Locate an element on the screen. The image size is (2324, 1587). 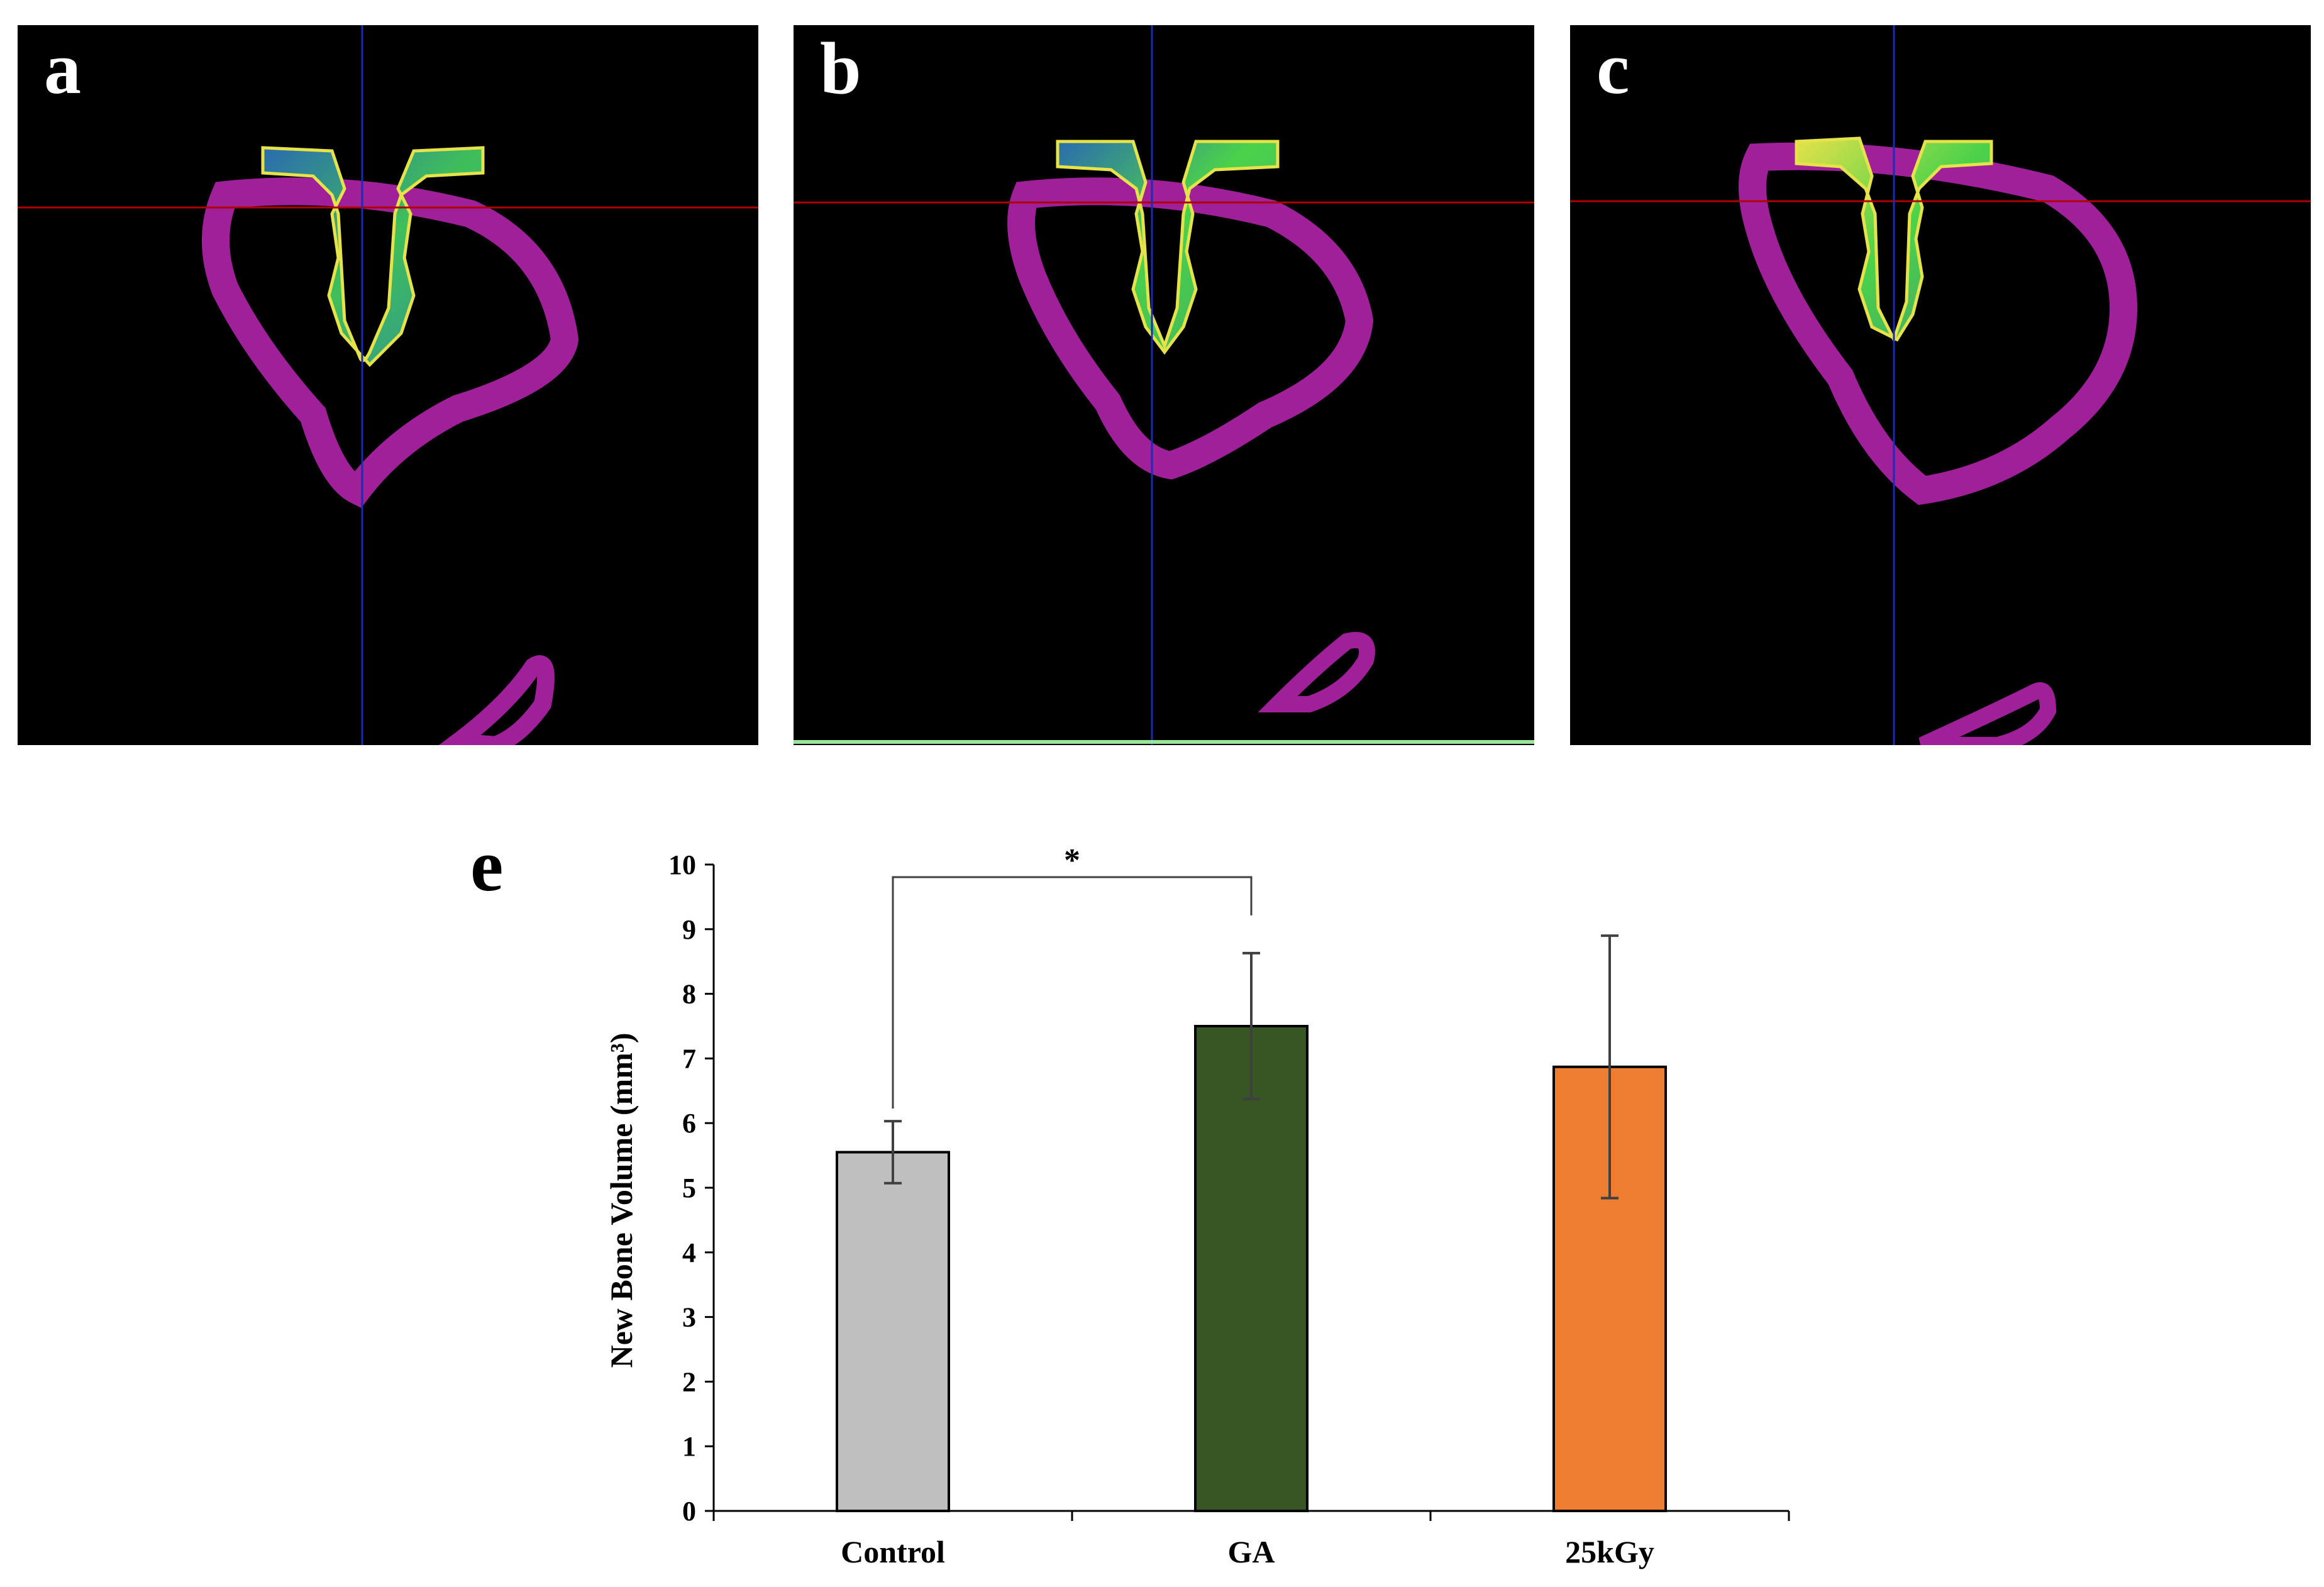
panel-letter-a: a is located at coordinates (62, 68).